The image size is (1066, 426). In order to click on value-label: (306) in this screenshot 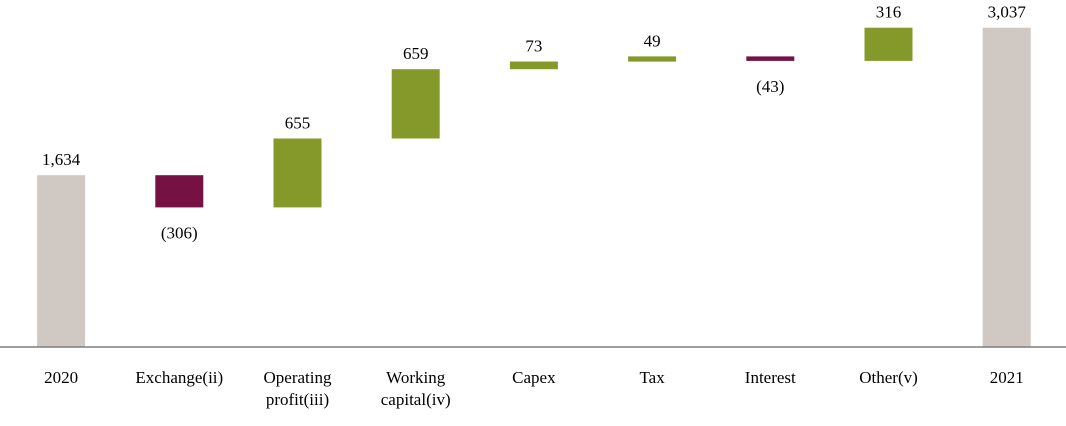, I will do `click(179, 232)`.